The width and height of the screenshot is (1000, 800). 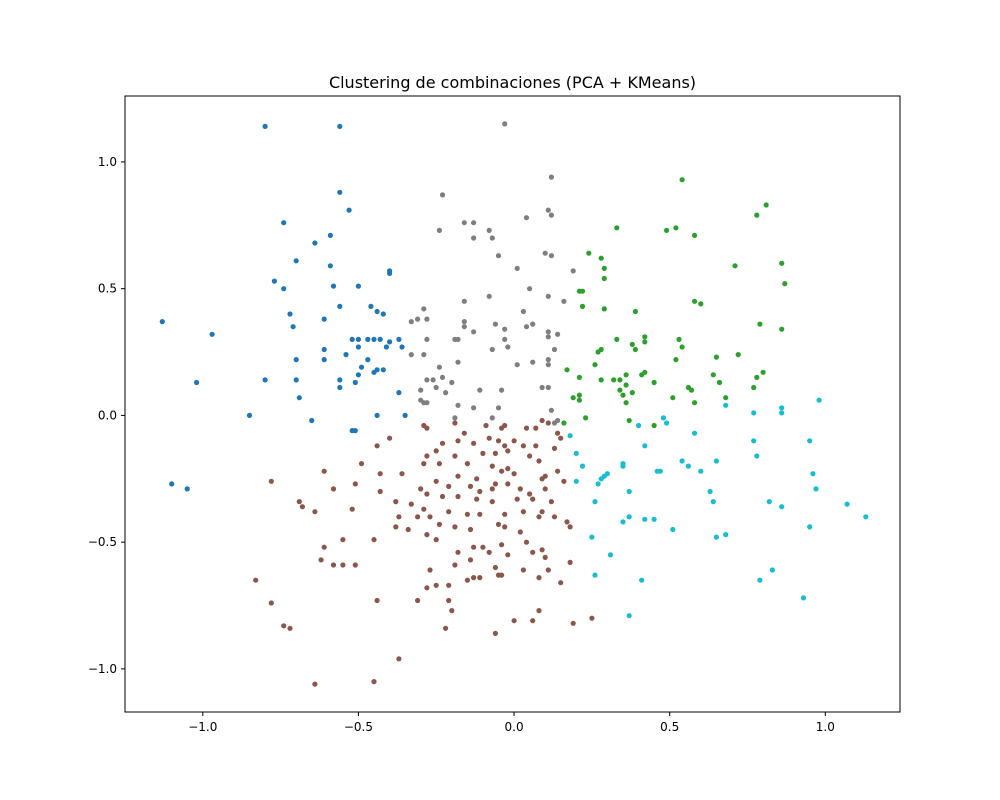 What do you see at coordinates (674, 303) in the screenshot?
I see `cluster-2-points` at bounding box center [674, 303].